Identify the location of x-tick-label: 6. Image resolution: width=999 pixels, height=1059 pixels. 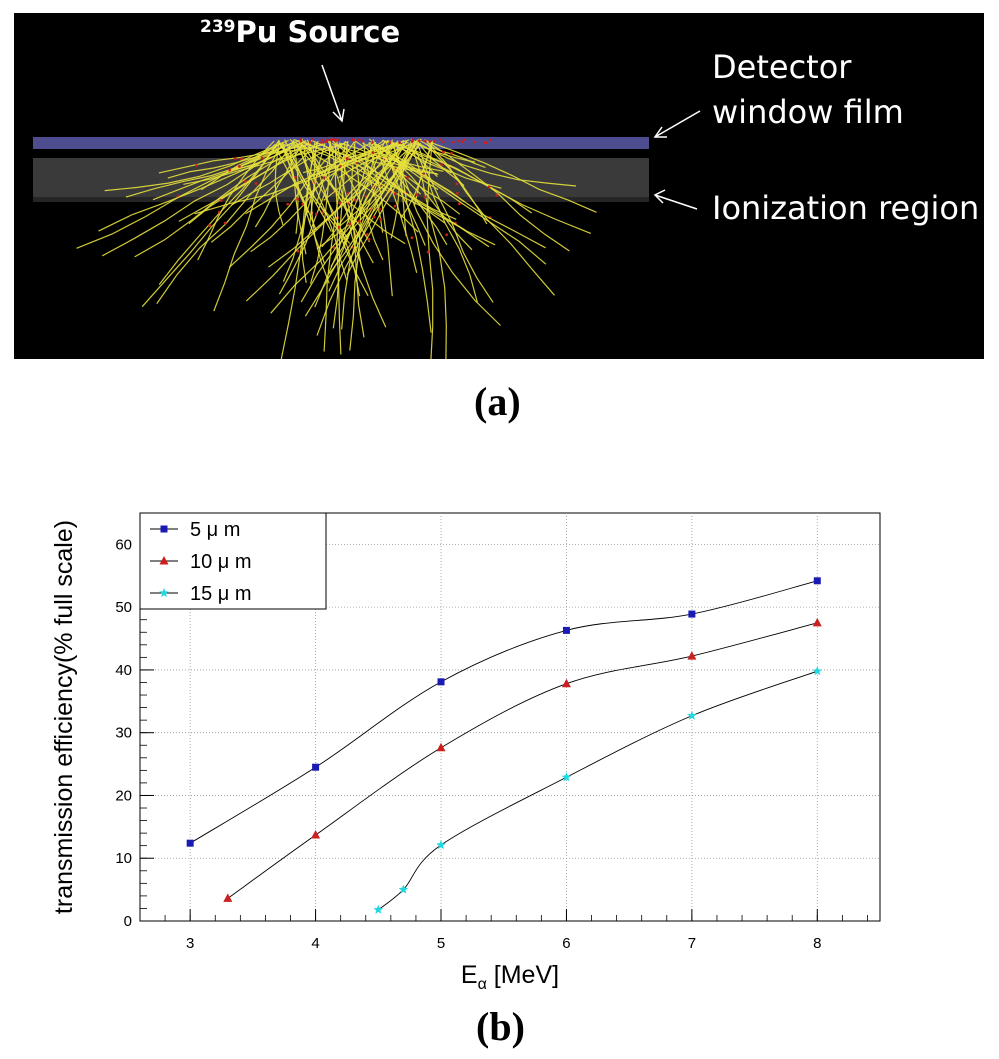
(566, 943).